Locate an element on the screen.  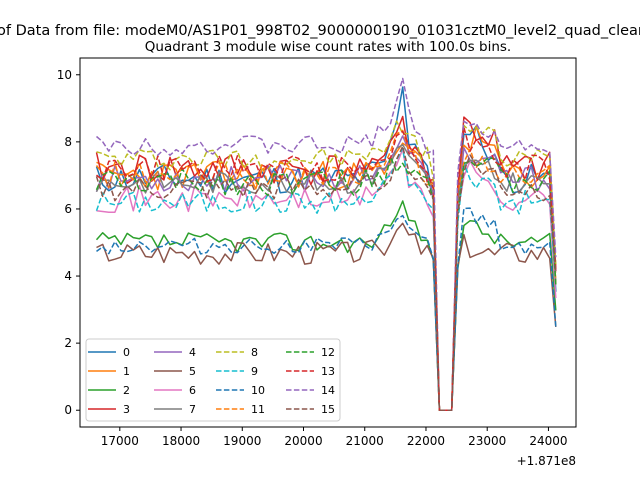
x-tick-label: 20000 is located at coordinates (303, 441).